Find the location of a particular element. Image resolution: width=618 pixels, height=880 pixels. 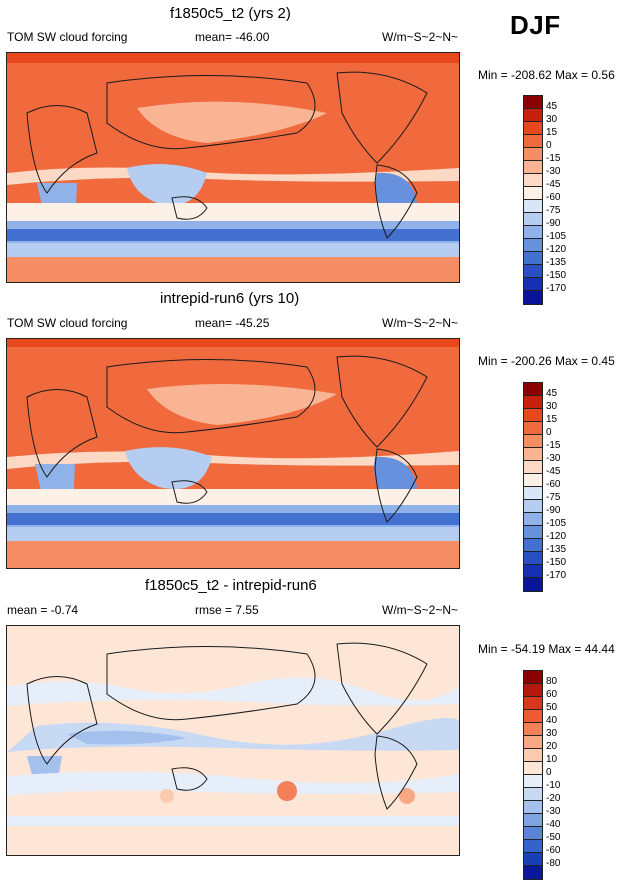

panel-2-colorbar is located at coordinates (533, 487).